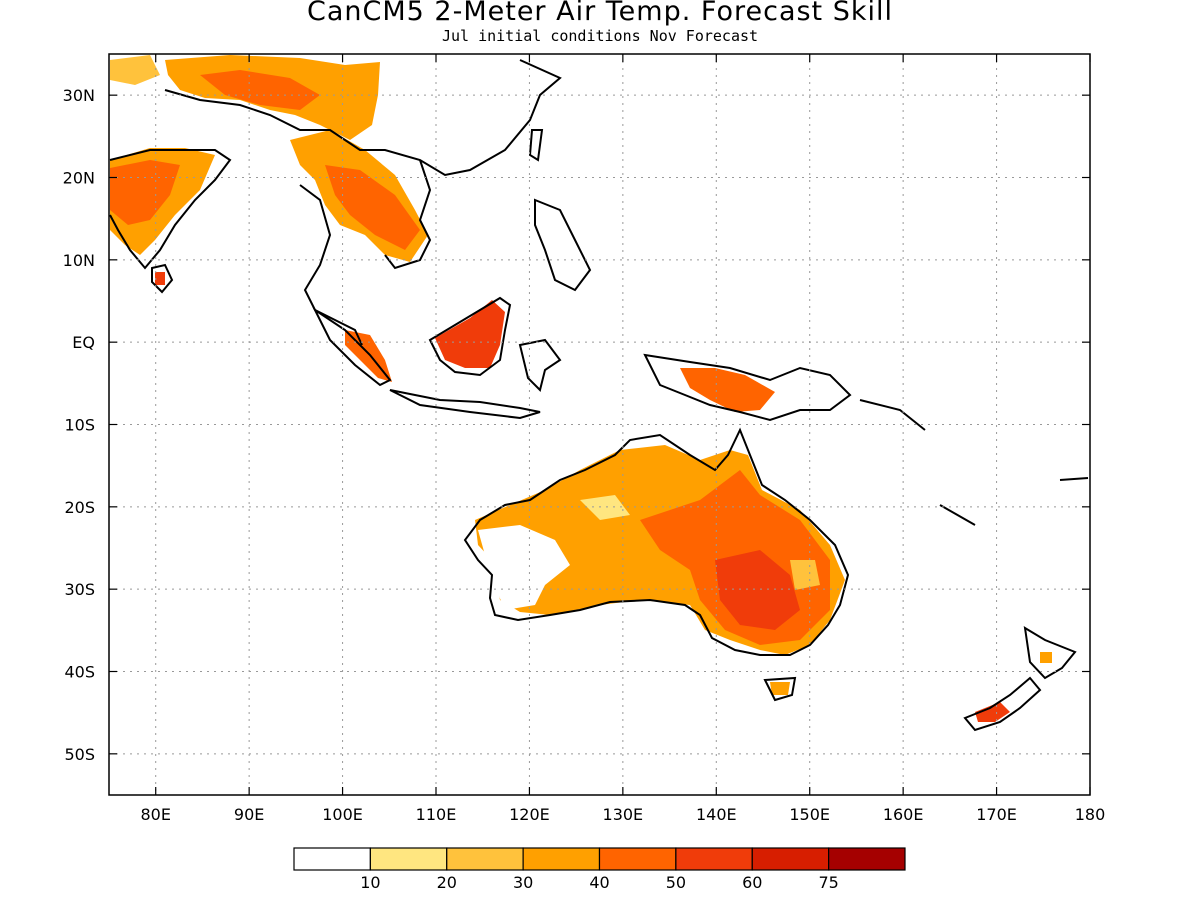 The image size is (1200, 900). I want to click on colorbar-label: 20, so click(447, 882).